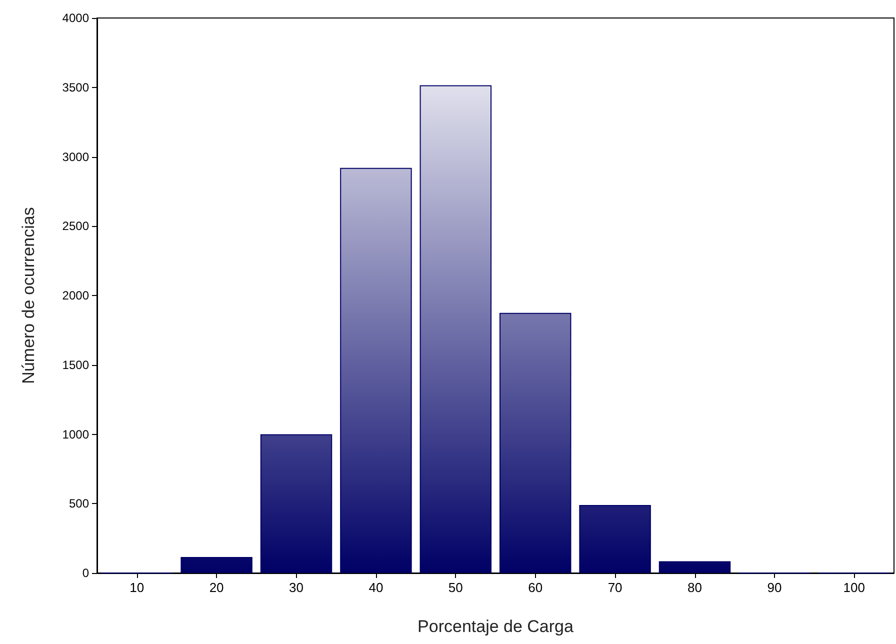 Image resolution: width=896 pixels, height=644 pixels. I want to click on y-tick-label: 1000, so click(76, 434).